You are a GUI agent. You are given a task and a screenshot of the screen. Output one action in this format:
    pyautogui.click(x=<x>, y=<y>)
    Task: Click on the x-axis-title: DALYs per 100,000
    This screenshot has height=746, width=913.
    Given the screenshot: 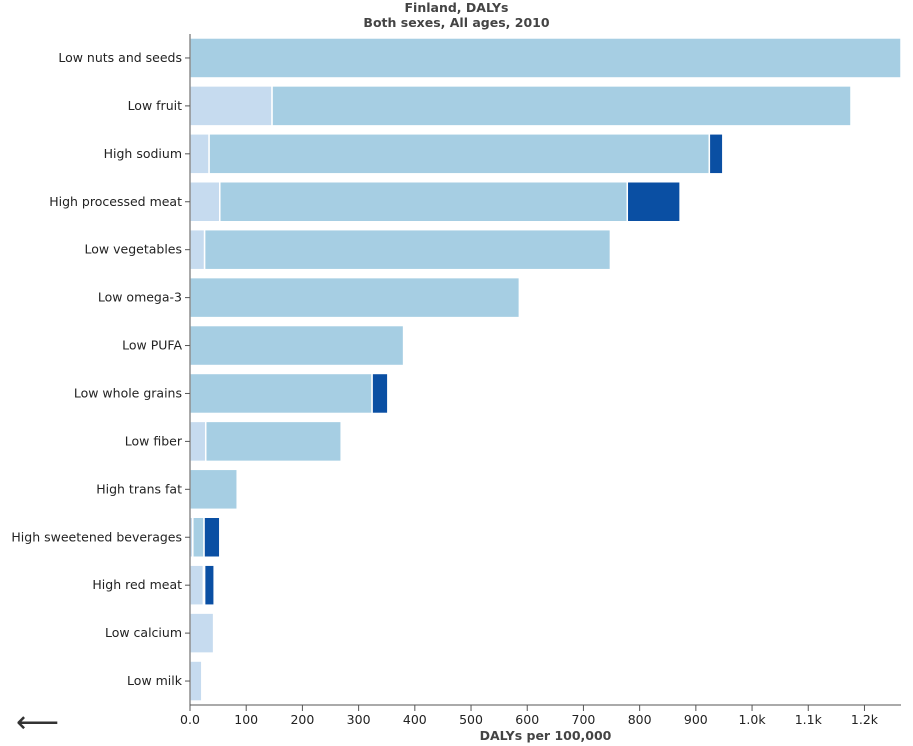 What is the action you would take?
    pyautogui.click(x=546, y=735)
    